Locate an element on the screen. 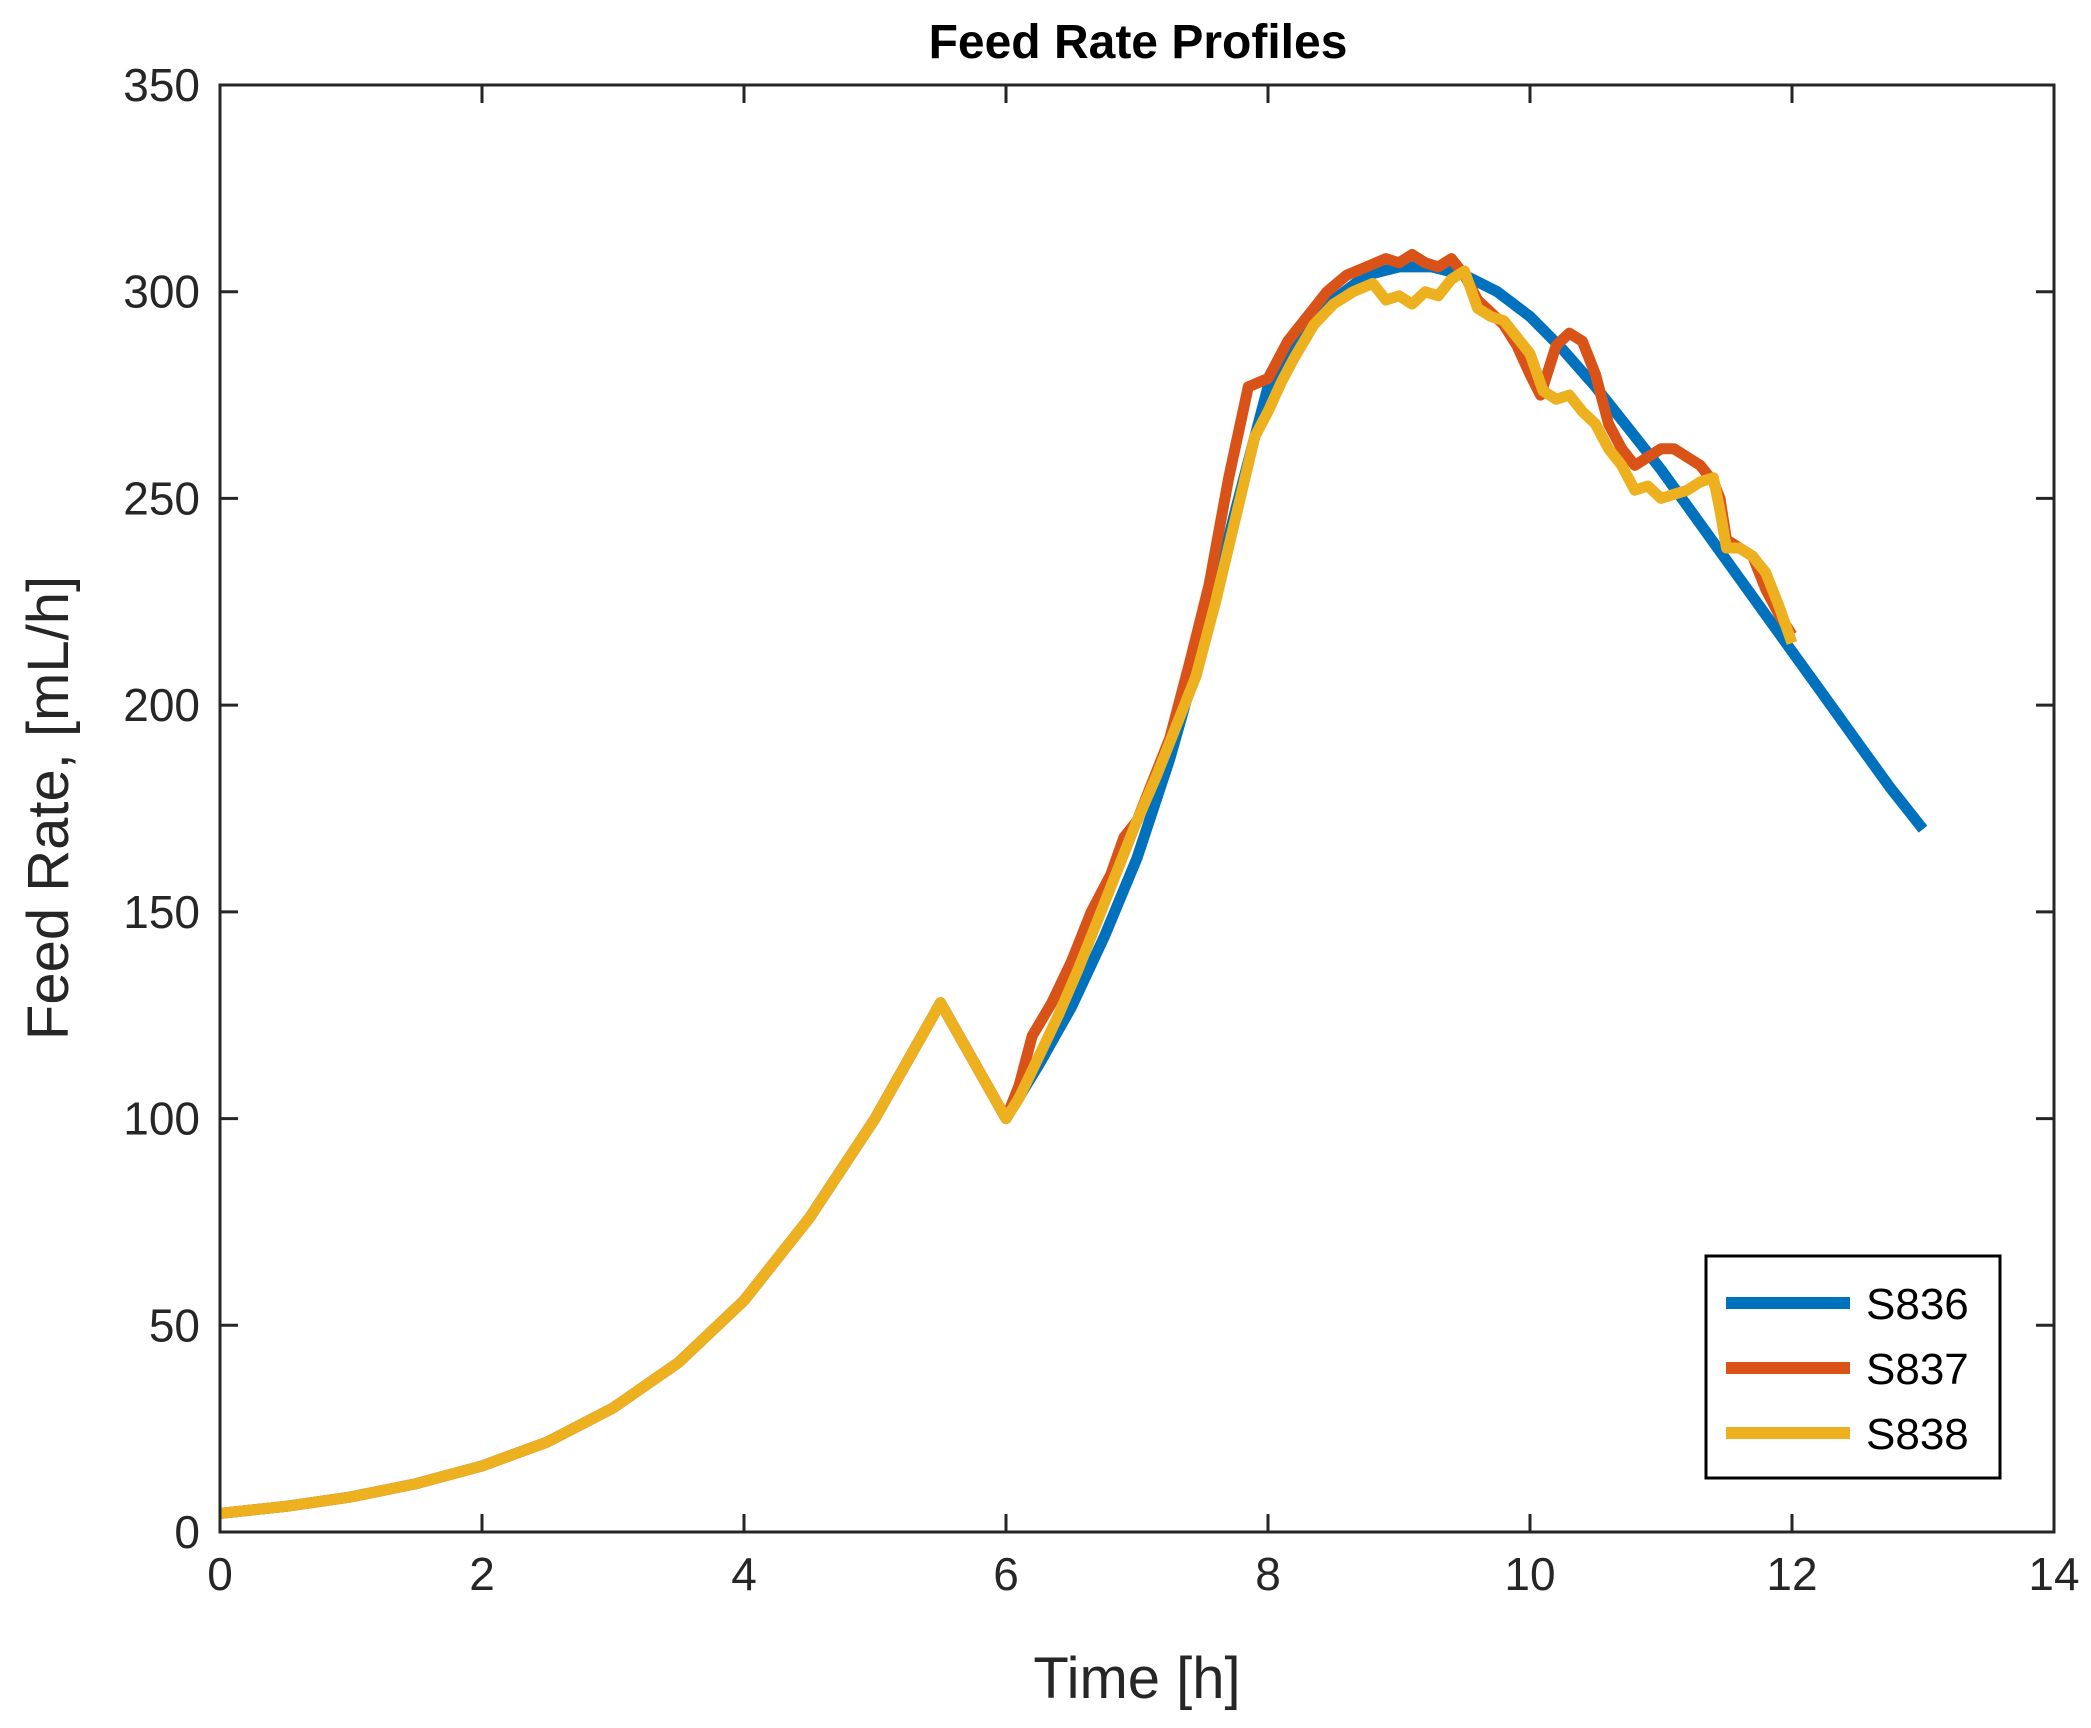 The width and height of the screenshot is (2091, 1728). y-axis-title: Feed Rate, [mL/h] is located at coordinates (48, 808).